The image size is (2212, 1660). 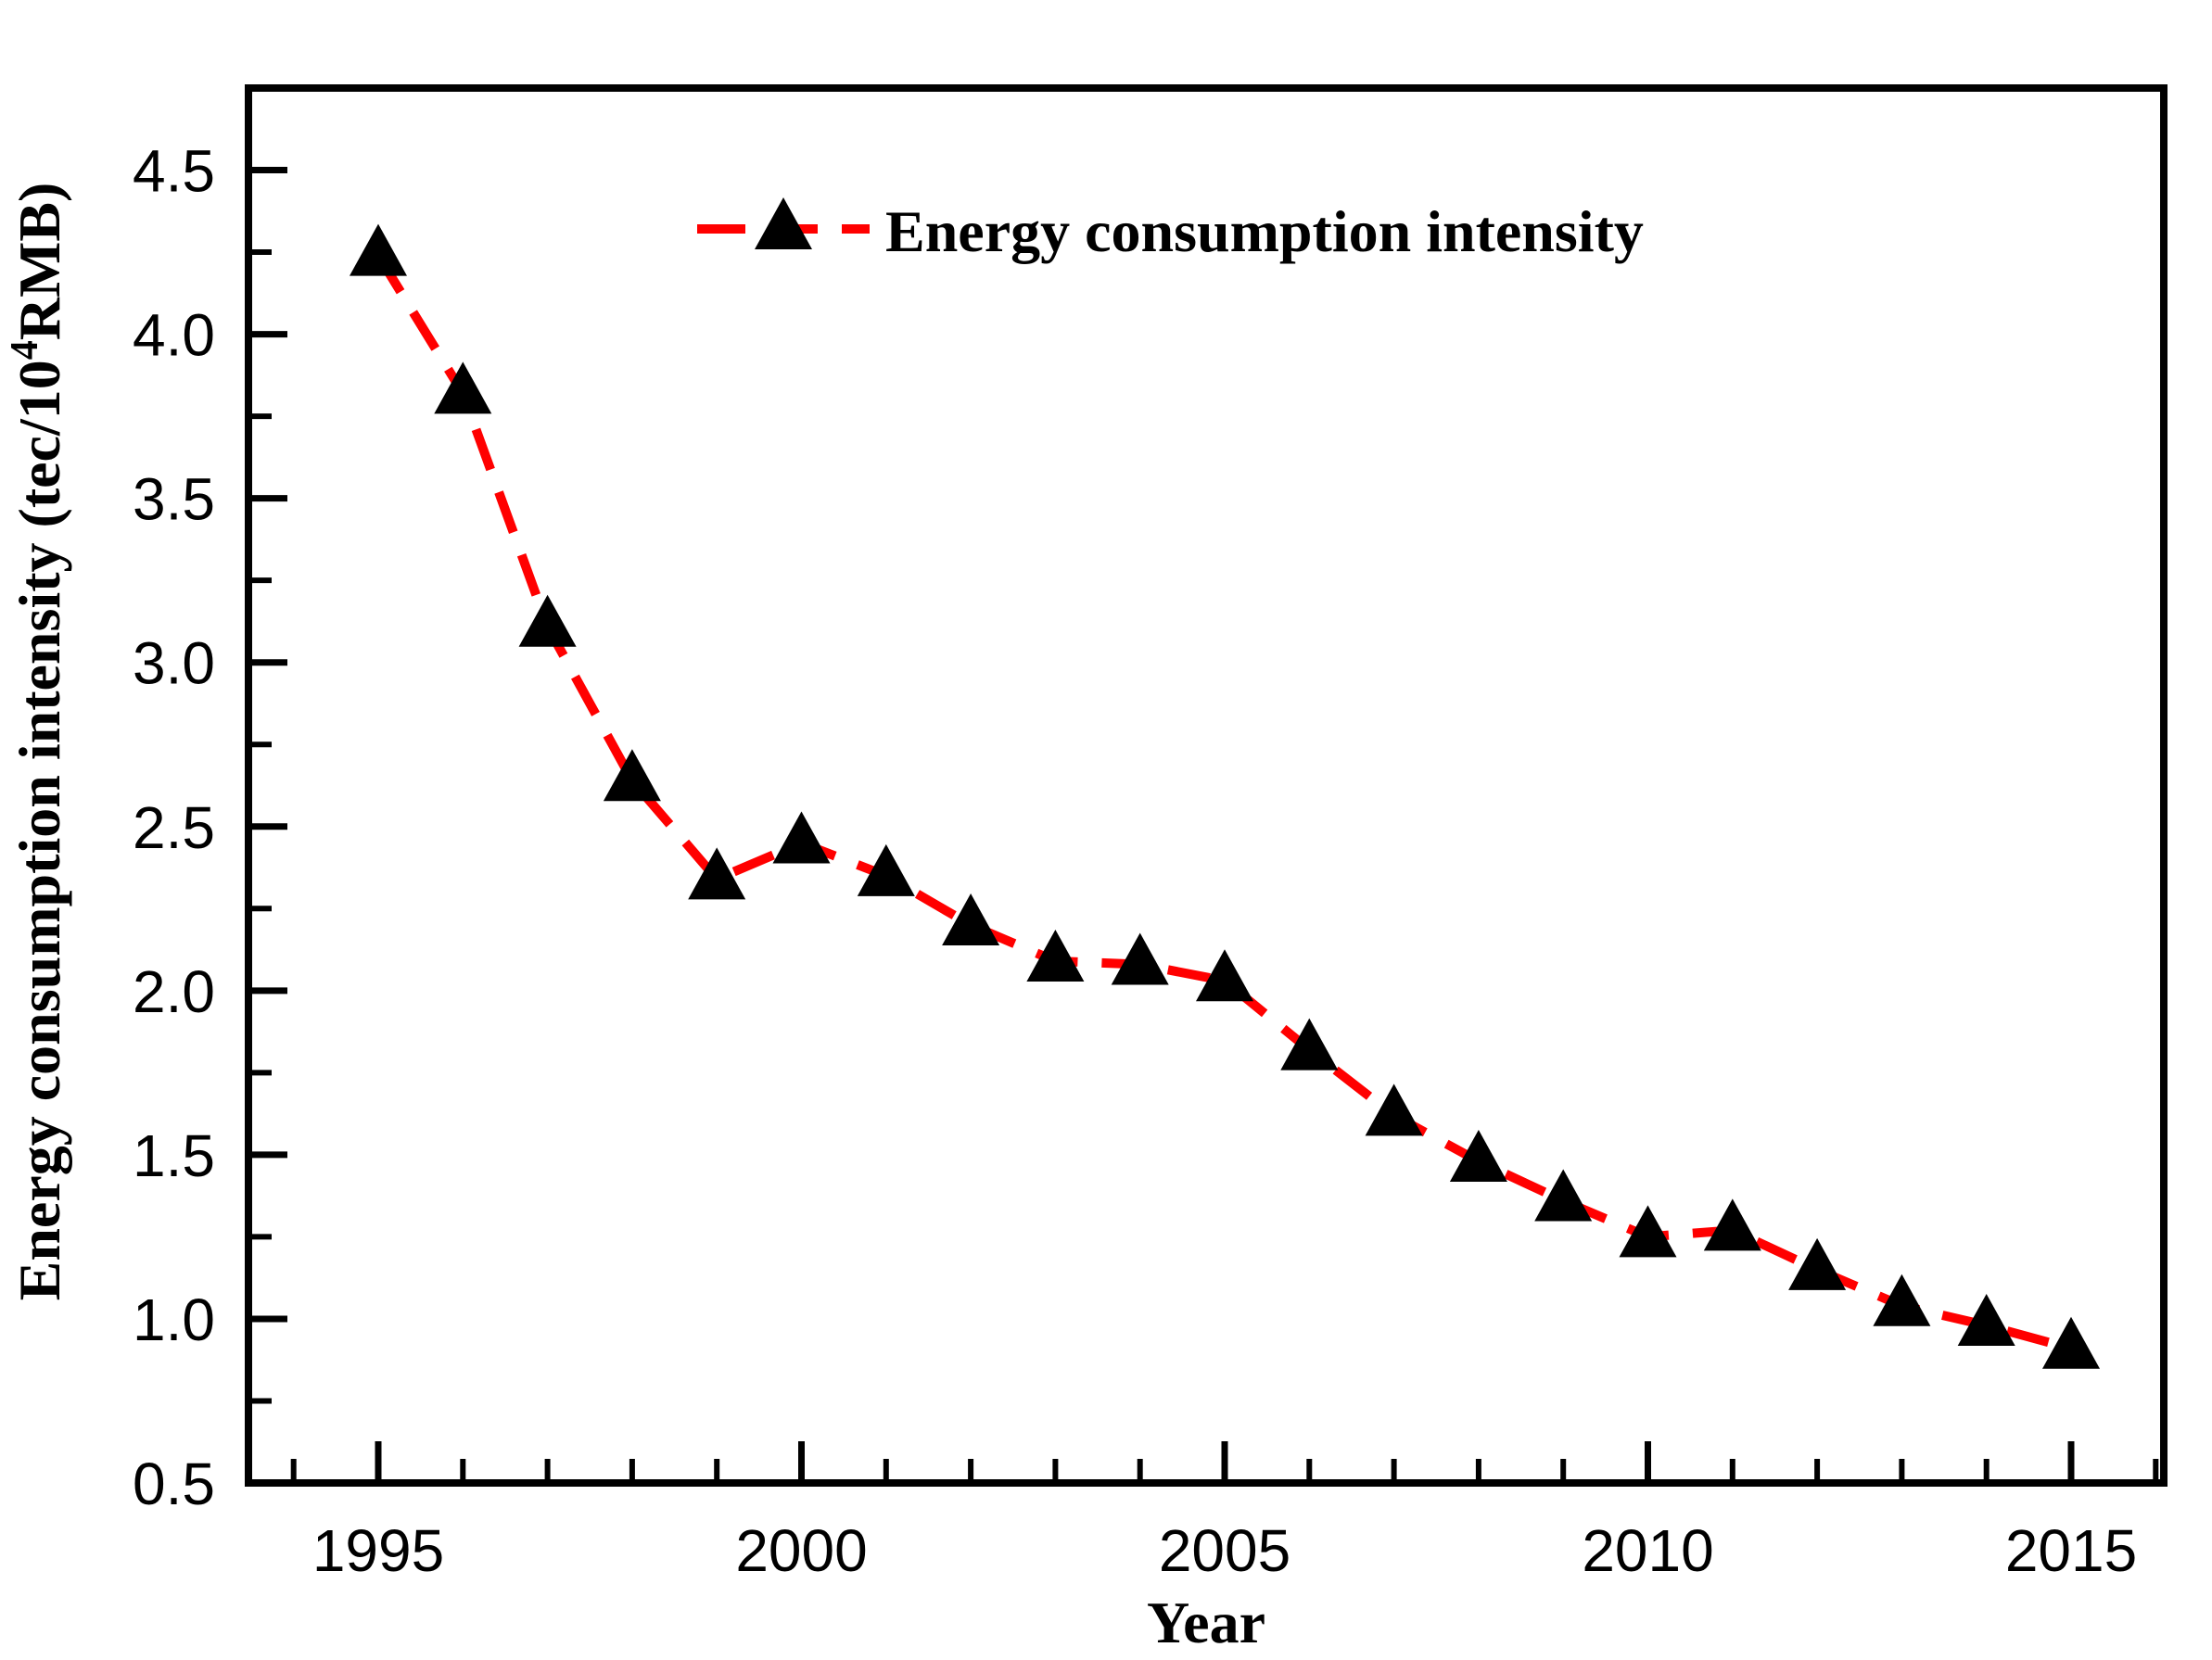 I want to click on y-tick-label: 4.5, so click(x=174, y=171).